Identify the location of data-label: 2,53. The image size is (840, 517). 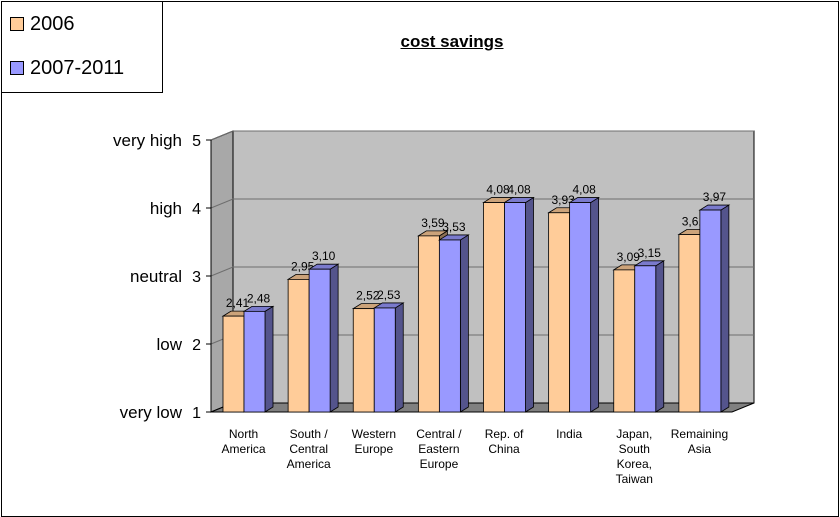
(389, 295).